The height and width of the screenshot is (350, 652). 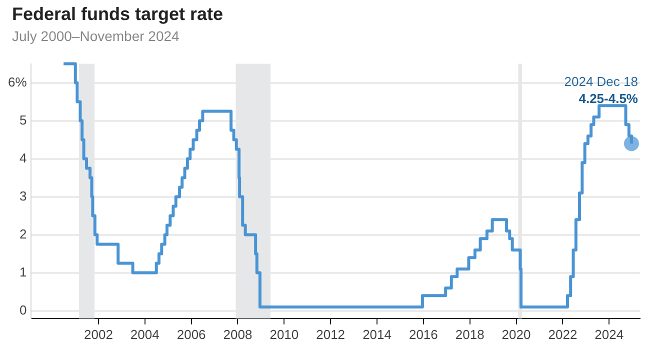 What do you see at coordinates (331, 334) in the screenshot?
I see `x-tick-label: 2012` at bounding box center [331, 334].